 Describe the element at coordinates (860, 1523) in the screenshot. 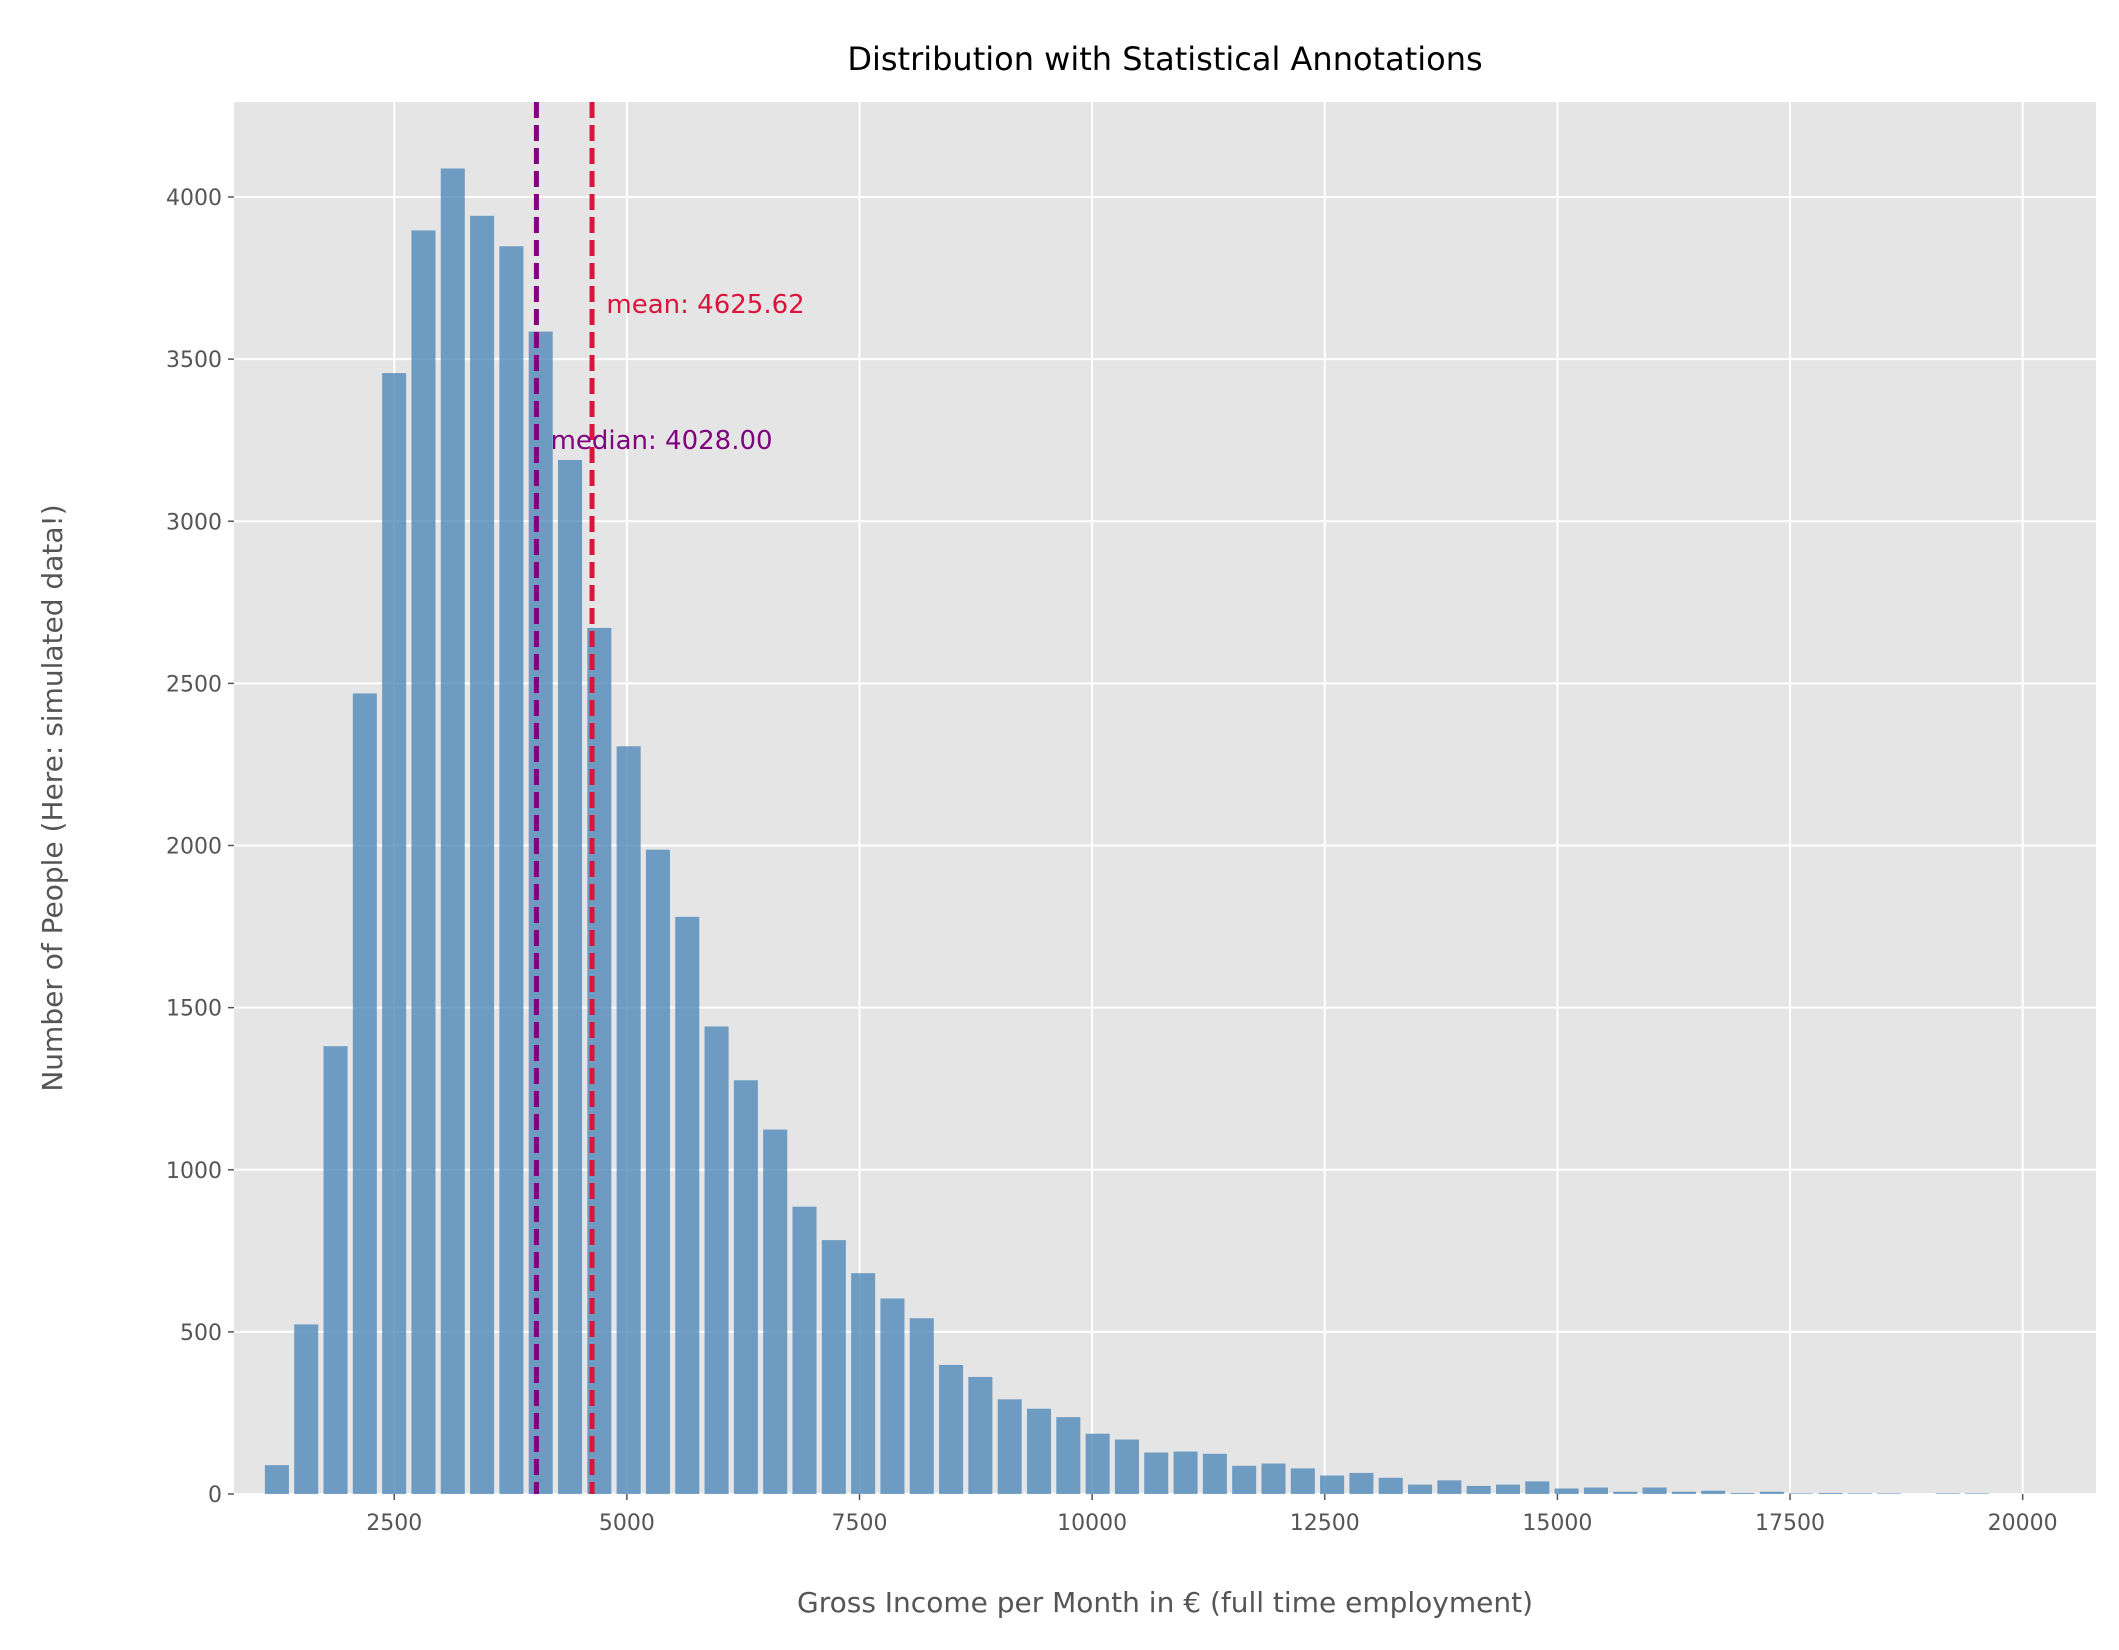

I see `x-tick-label: 7500` at that location.